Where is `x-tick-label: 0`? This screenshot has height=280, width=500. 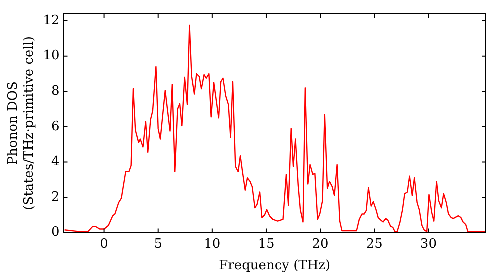
x-tick-label: 0 is located at coordinates (104, 244).